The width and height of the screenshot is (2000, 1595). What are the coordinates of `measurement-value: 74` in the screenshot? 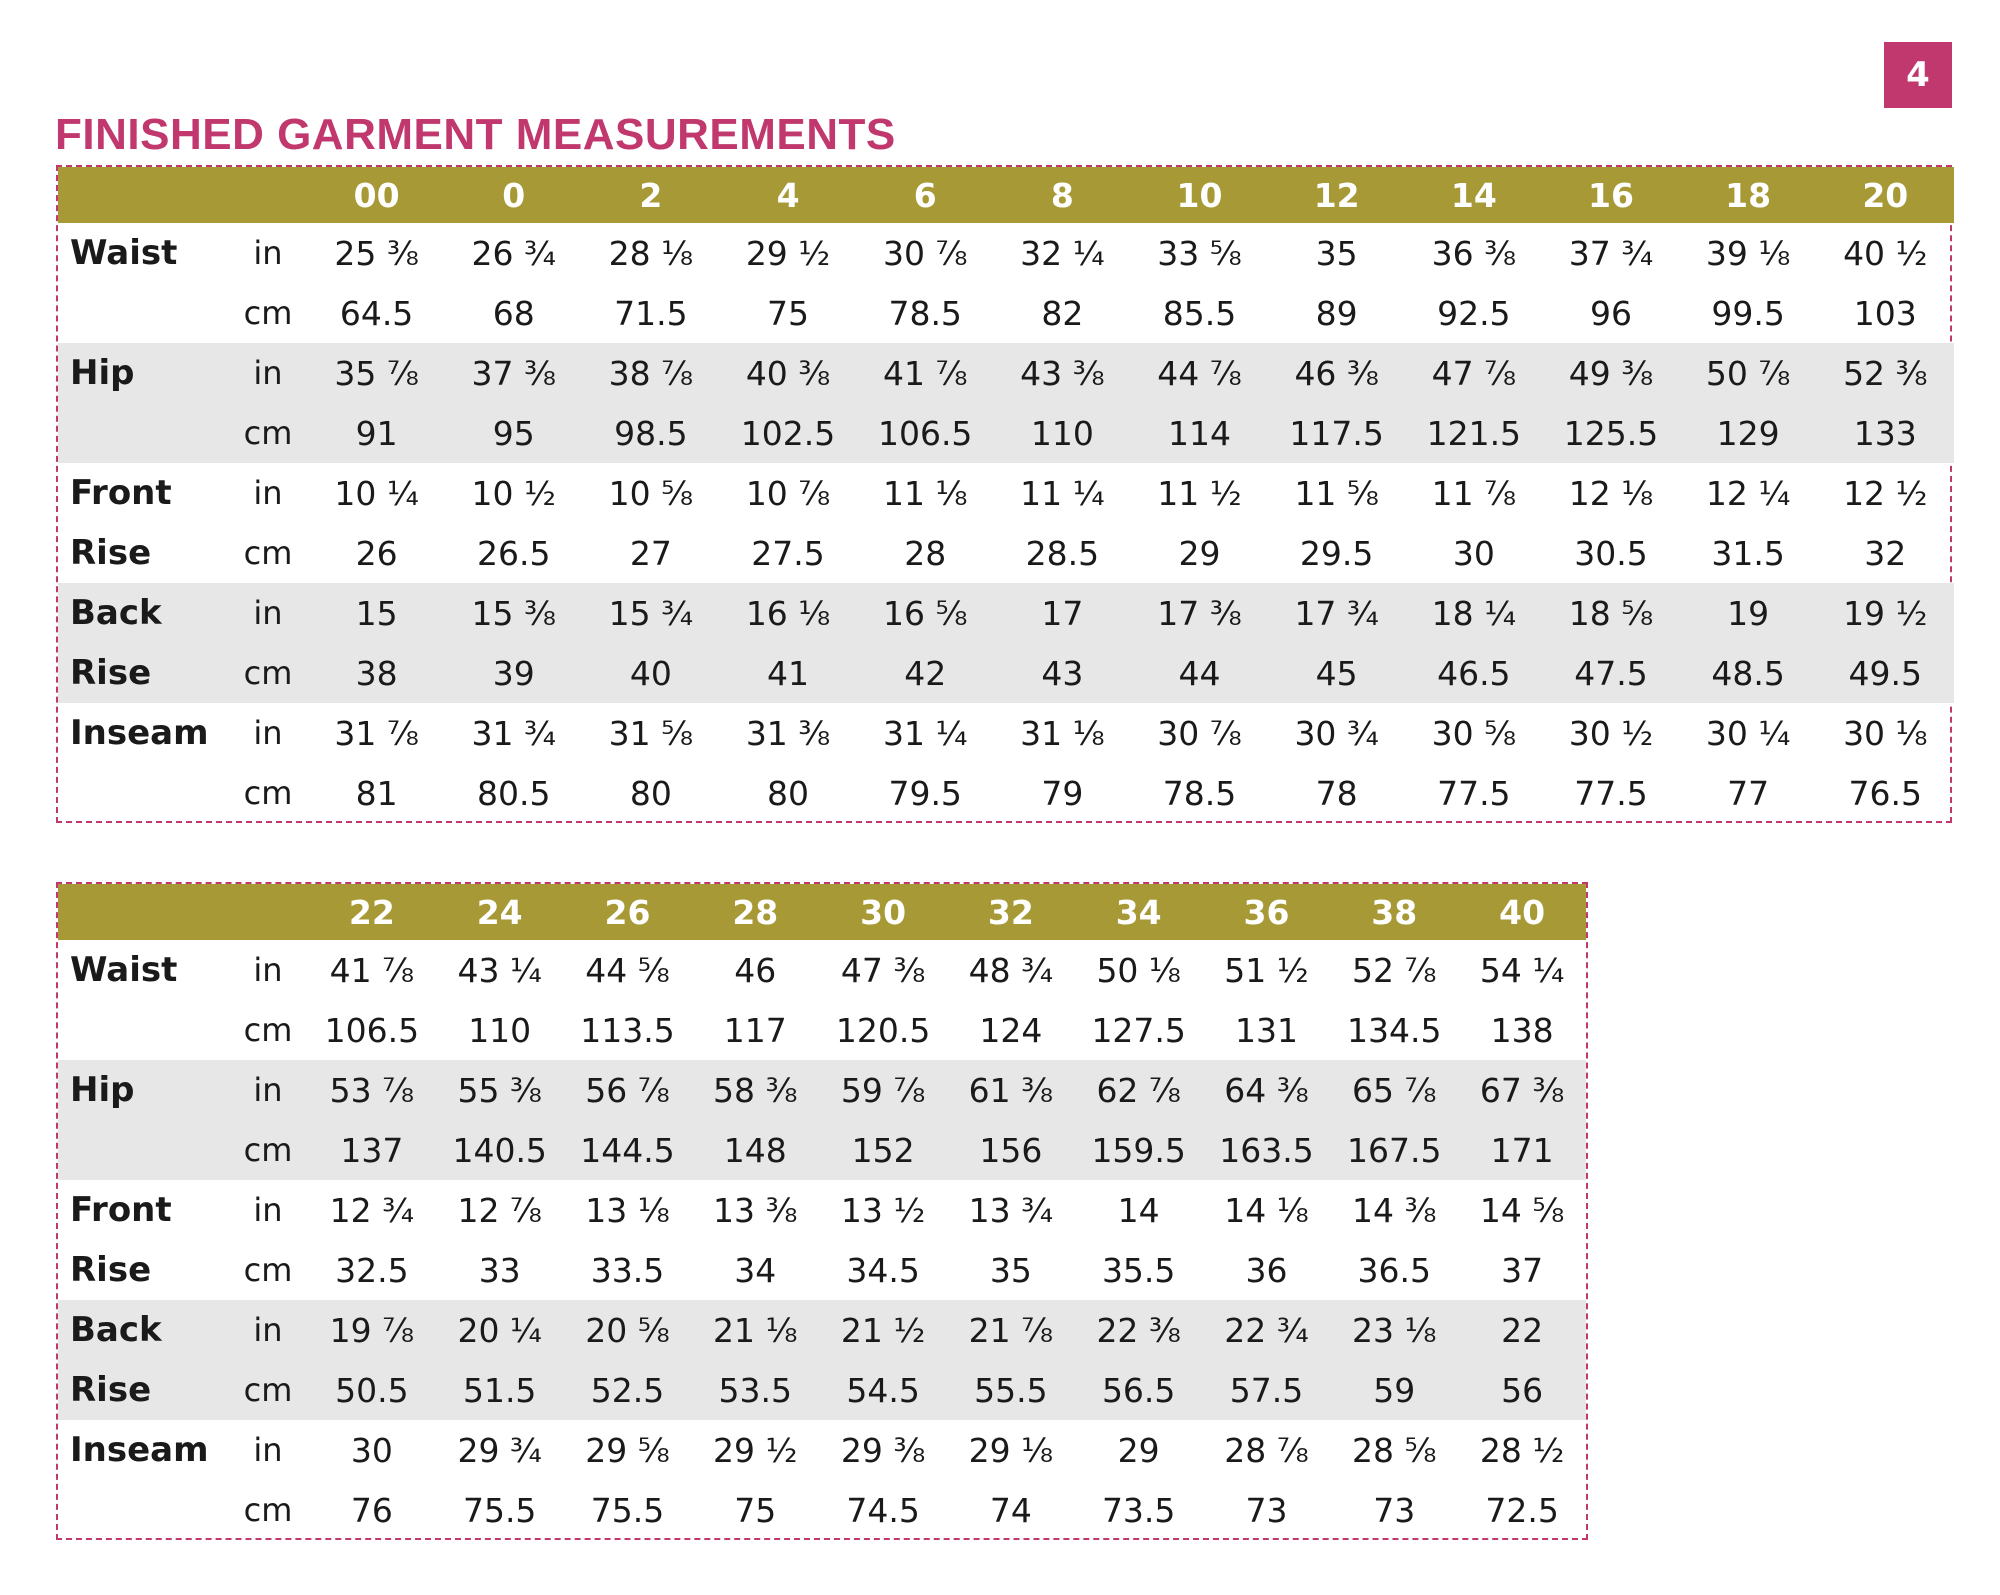 It's located at (1010, 1510).